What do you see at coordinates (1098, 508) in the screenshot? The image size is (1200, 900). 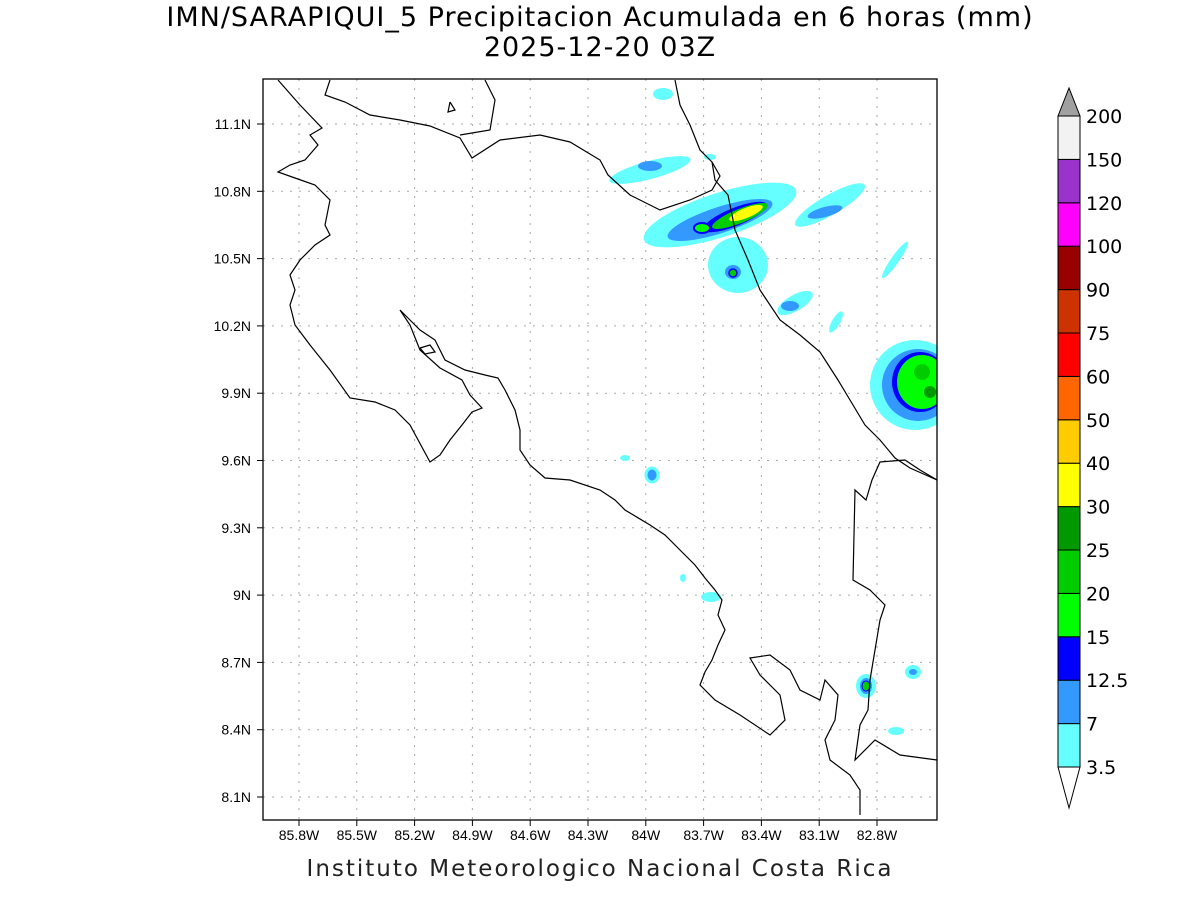 I see `colorbar-level-label: 30` at bounding box center [1098, 508].